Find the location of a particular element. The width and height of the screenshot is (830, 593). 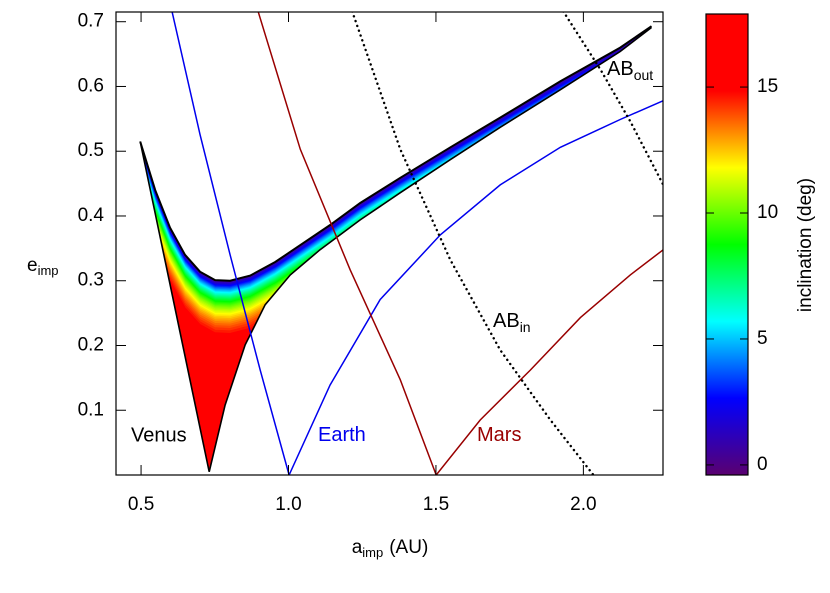

curve-label-name: Earth is located at coordinates (342, 435).